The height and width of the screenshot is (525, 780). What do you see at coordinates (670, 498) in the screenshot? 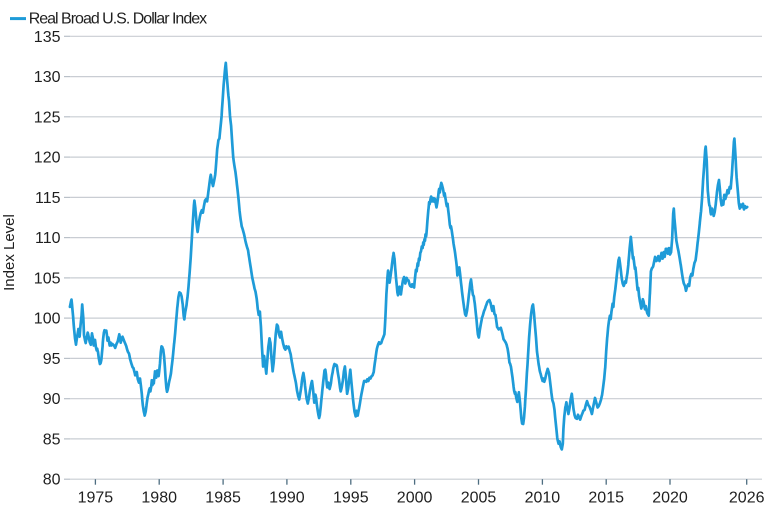
I see `svg-text: 2020` at bounding box center [670, 498].